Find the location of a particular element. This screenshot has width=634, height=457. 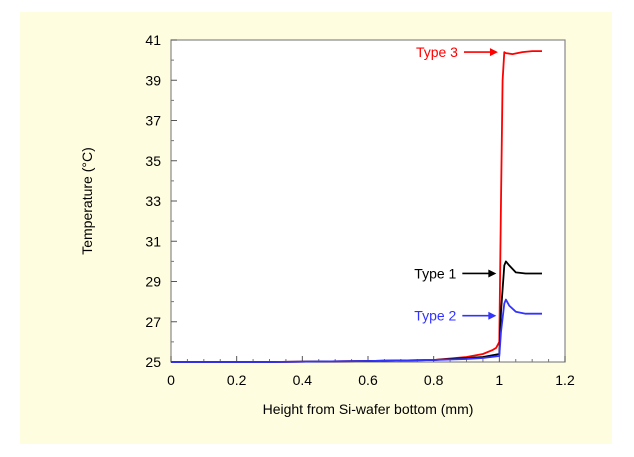

annotation-label: Type 3 is located at coordinates (437, 52).